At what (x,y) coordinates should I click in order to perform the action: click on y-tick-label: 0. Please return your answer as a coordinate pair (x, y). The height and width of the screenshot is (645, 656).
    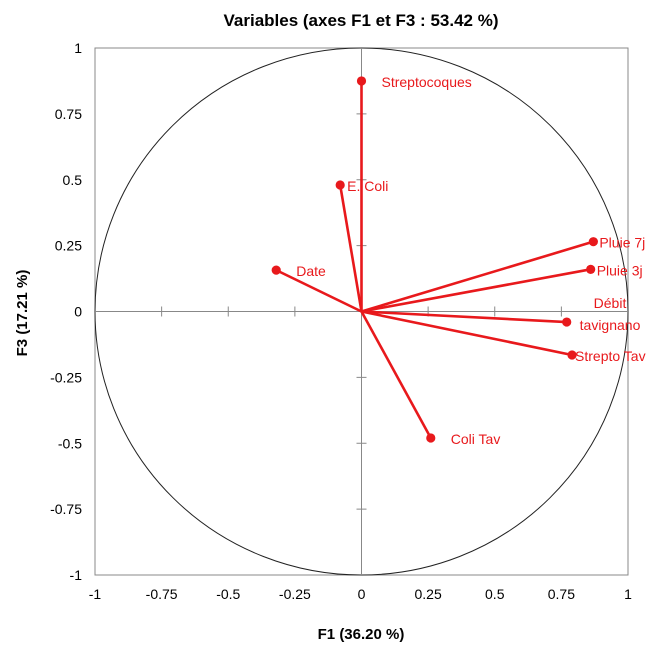
    Looking at the image, I should click on (78, 312).